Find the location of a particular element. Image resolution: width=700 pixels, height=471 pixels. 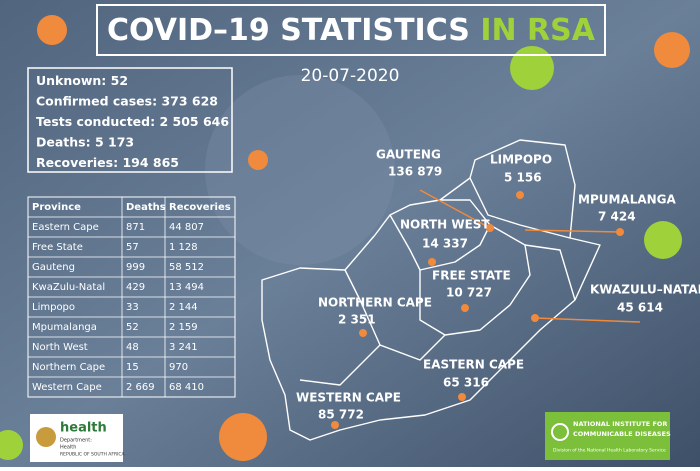

title-box is located at coordinates (351, 30).